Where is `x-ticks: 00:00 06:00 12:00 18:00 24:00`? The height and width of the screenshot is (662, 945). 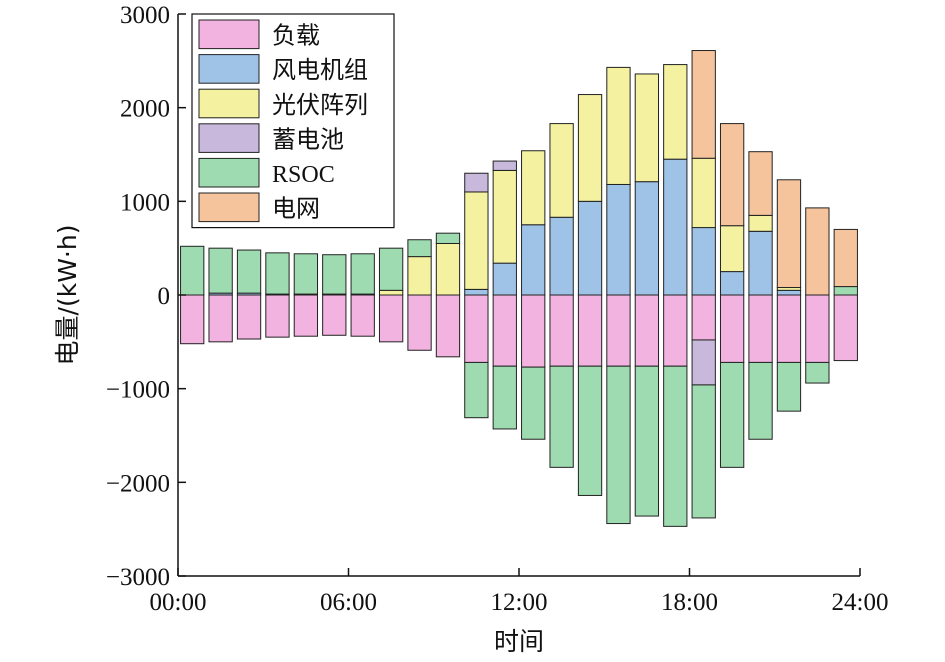
x-ticks: 00:00 06:00 12:00 18:00 24:00 is located at coordinates (519, 592).